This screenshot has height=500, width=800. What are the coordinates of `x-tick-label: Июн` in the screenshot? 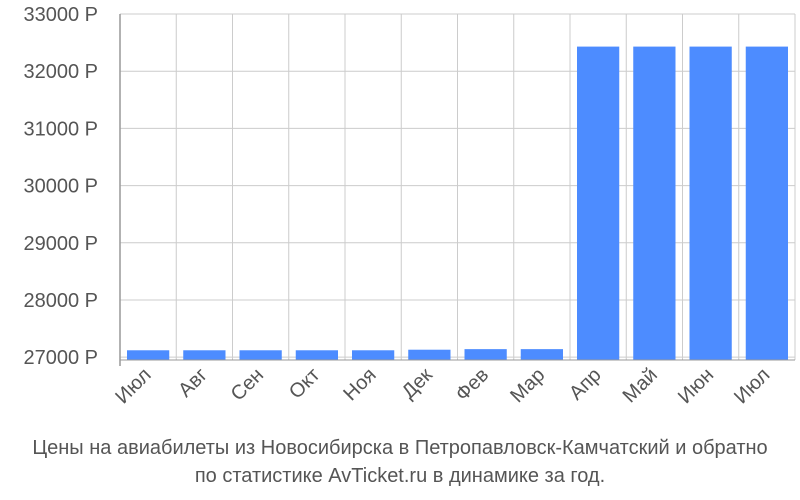 It's located at (696, 386).